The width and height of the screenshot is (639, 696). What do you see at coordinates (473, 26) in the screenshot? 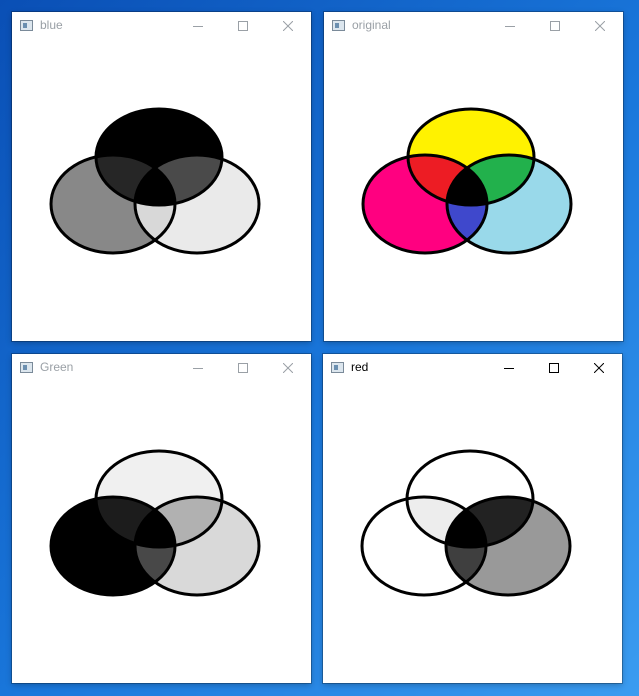
I see `titlebar: original` at bounding box center [473, 26].